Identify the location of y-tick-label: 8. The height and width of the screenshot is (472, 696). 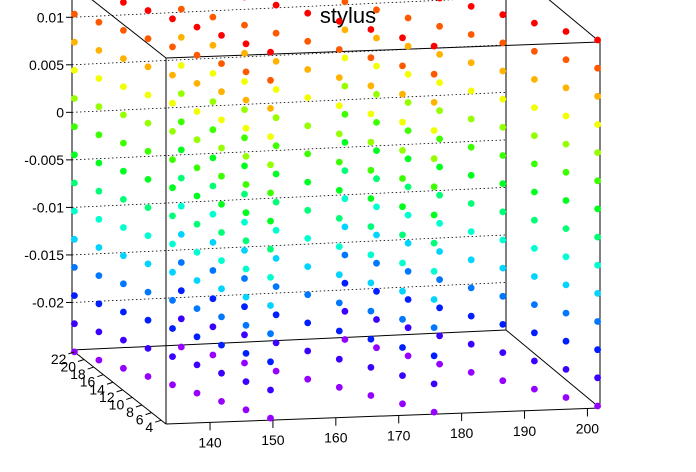
(130, 412).